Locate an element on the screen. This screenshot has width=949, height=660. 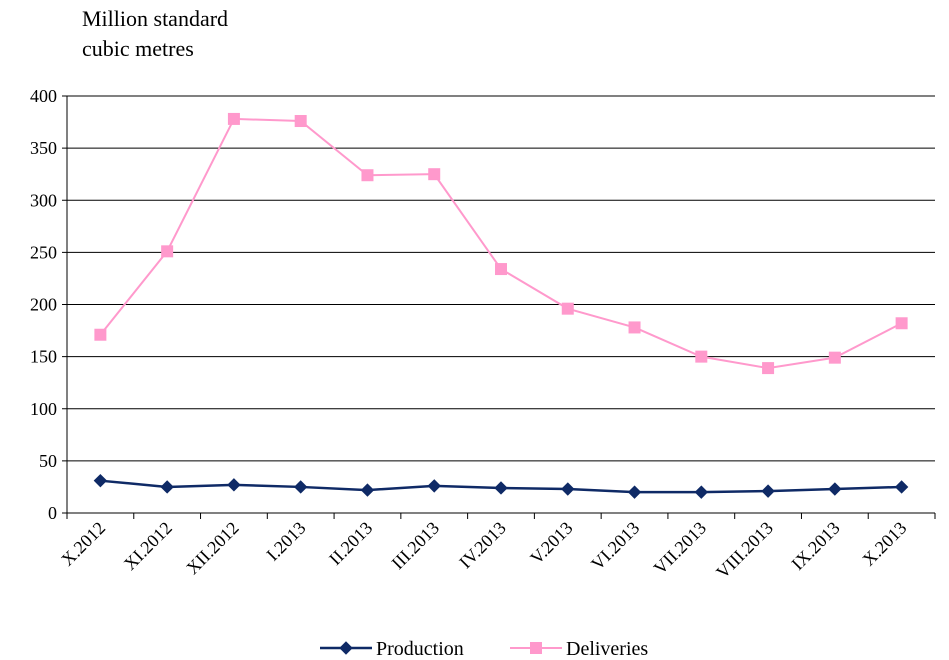
y-tick-label: 0 is located at coordinates (52, 513).